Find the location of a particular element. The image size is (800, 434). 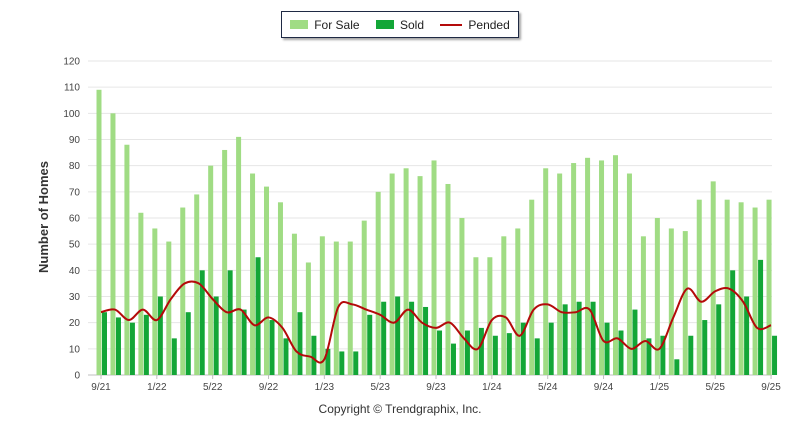

x-tick-label: 9/21 is located at coordinates (101, 387).